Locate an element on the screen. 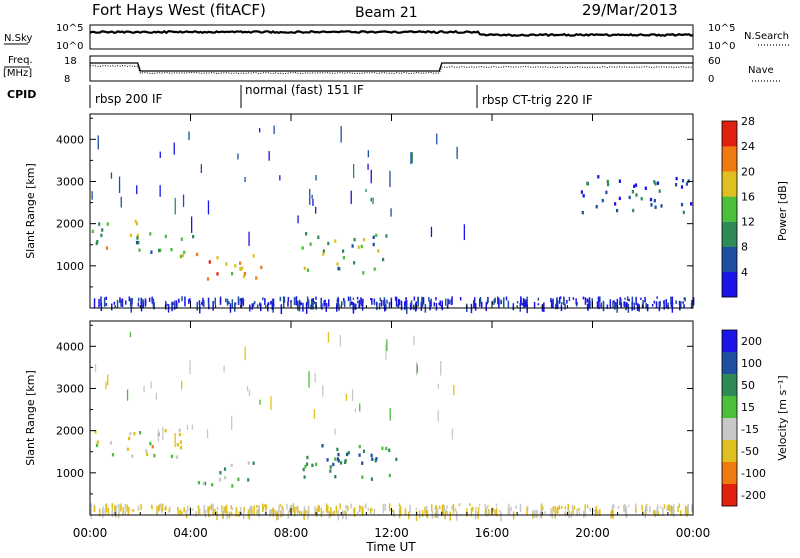 The image size is (800, 558). freq-unit: [MHz] is located at coordinates (17, 73).